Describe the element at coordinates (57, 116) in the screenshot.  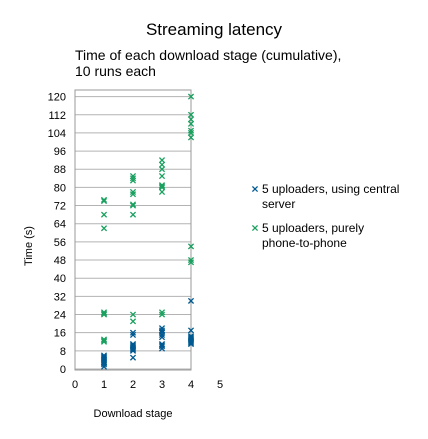
I see `y-tick-label: 112` at that location.